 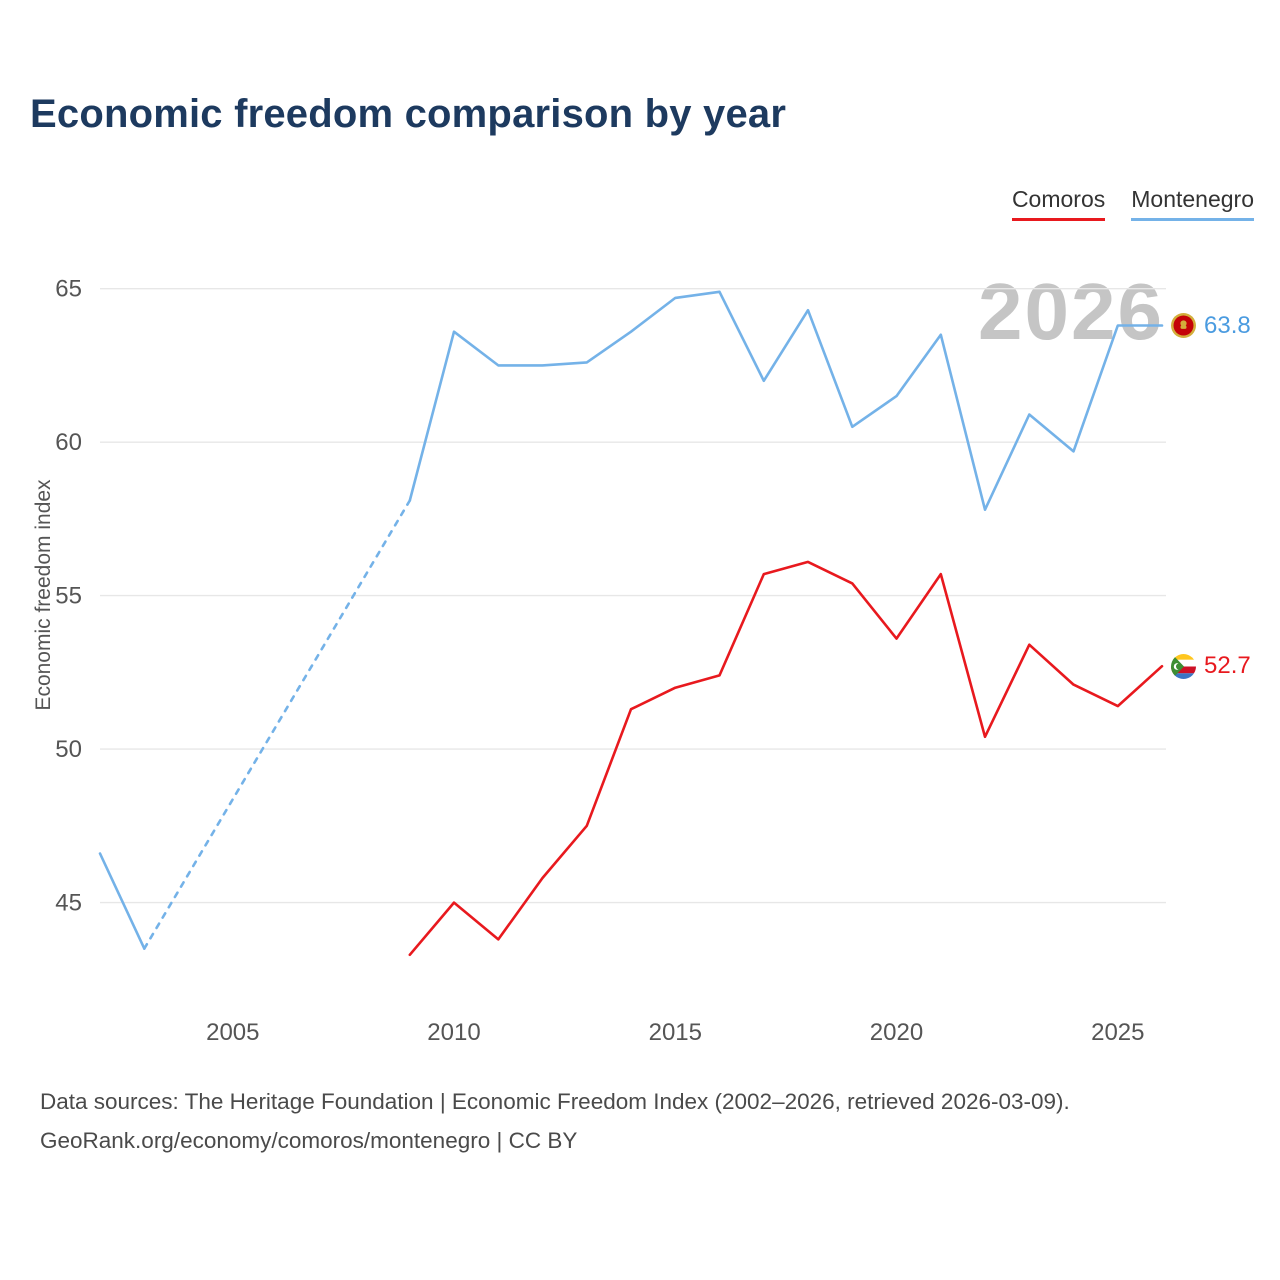 I want to click on comoros-end-label: 52.7, so click(x=1210, y=666).